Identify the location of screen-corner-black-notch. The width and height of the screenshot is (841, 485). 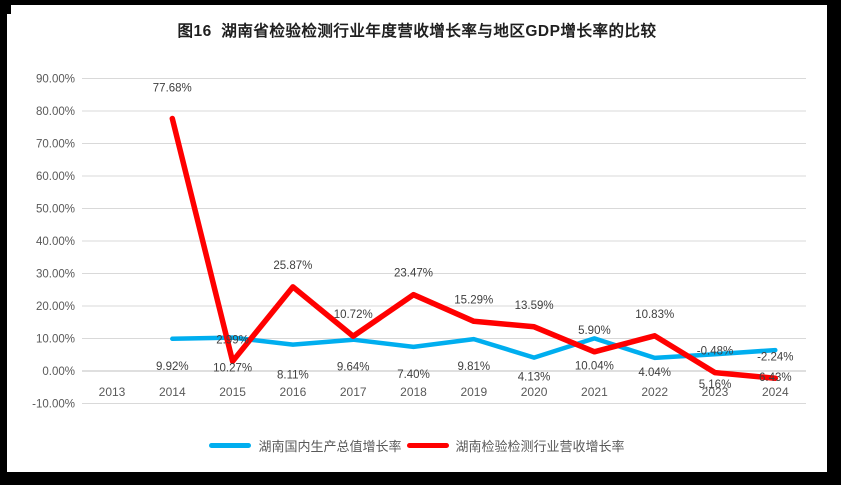
(5, 7).